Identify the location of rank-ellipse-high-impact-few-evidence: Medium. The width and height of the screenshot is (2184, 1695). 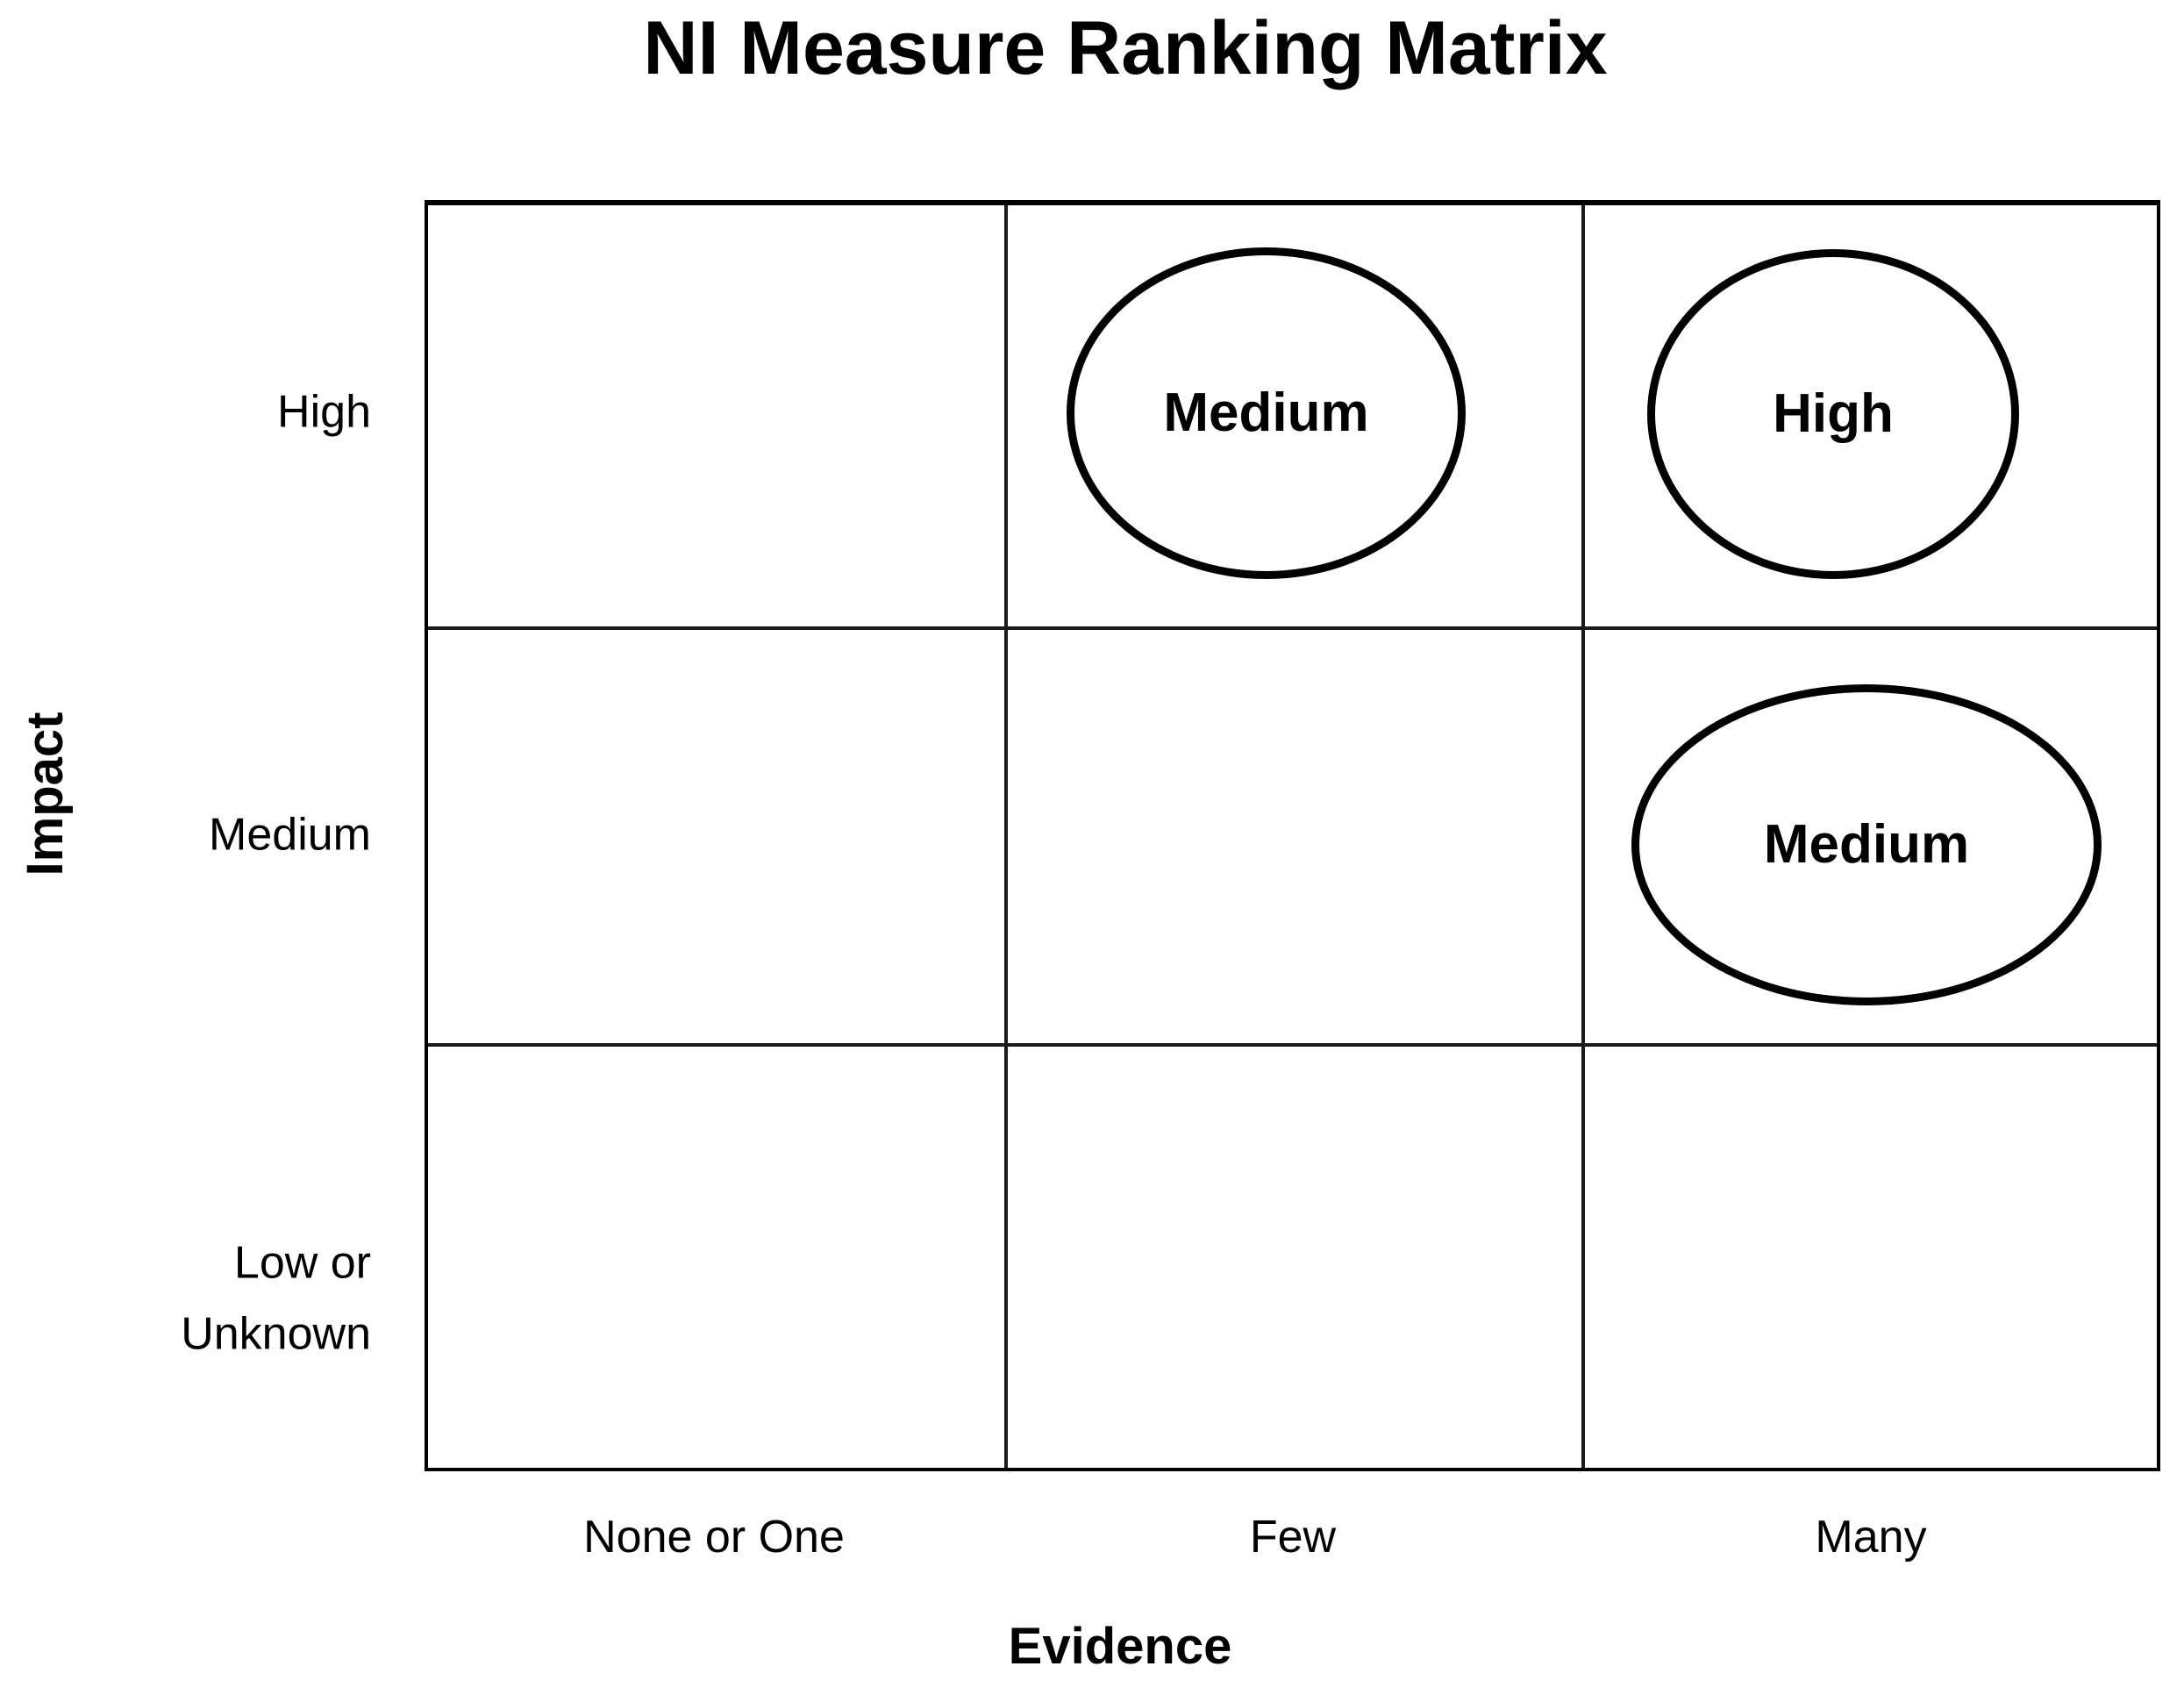
(1266, 413).